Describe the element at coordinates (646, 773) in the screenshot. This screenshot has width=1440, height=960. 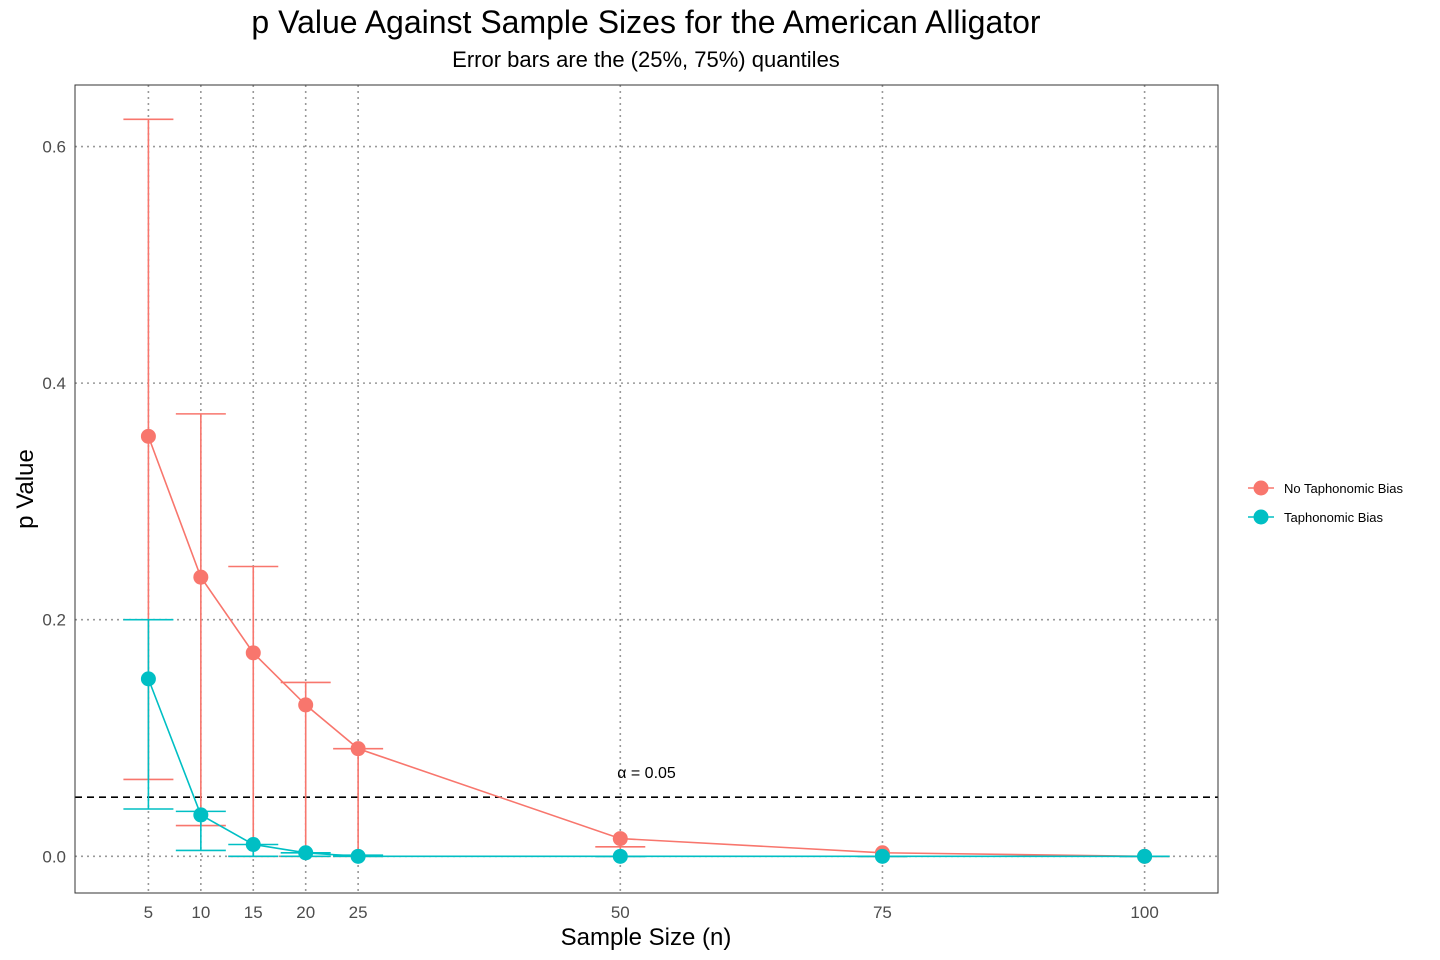
I see `alpha-annotation: α = 0.05` at that location.